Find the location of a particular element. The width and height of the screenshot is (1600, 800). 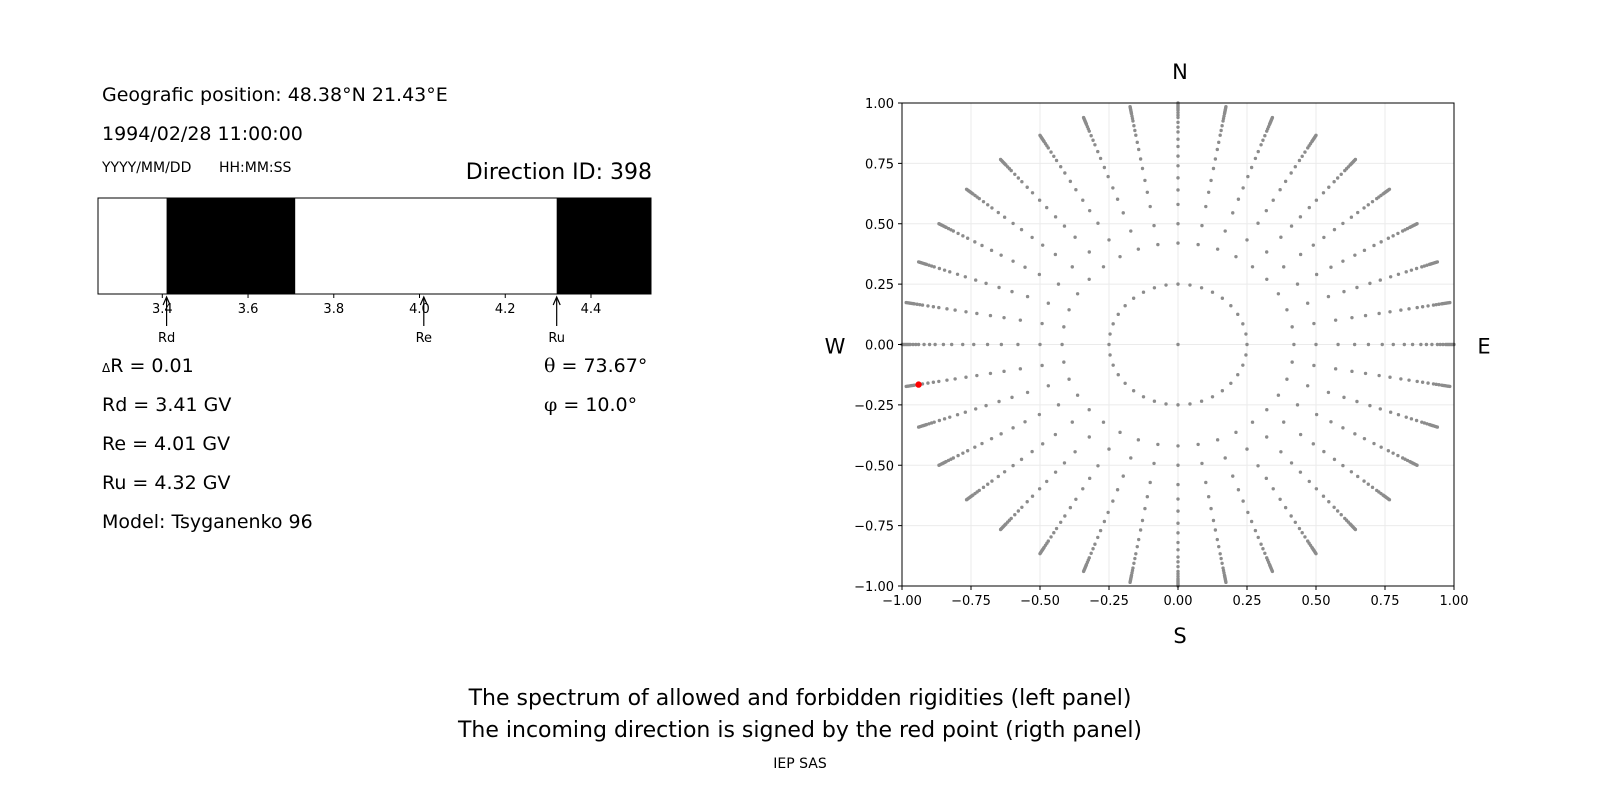

y-tick-label: −0.75 is located at coordinates (874, 527).